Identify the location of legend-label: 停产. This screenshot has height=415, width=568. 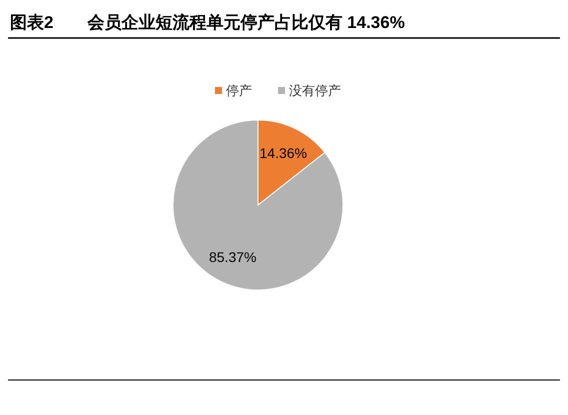
(239, 90).